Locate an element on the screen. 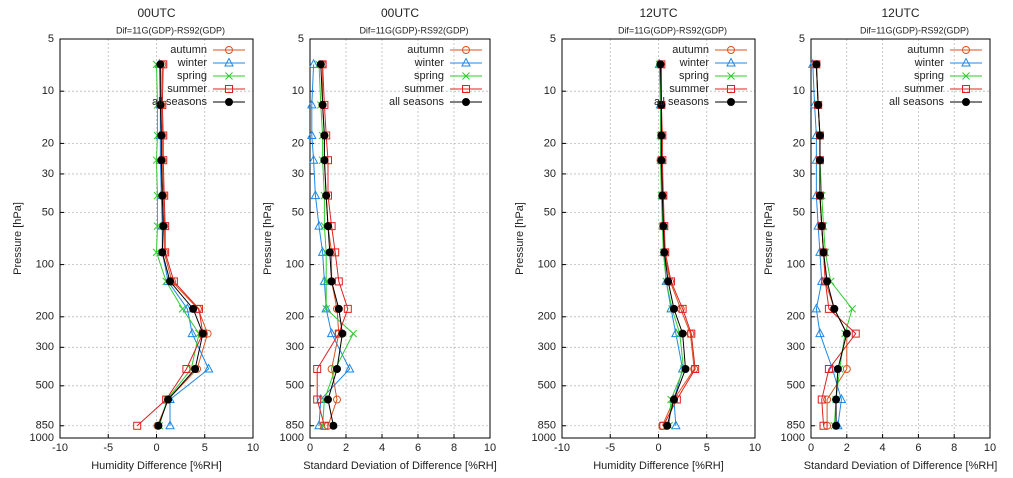 This screenshot has width=1013, height=478. legend-label: all seasons is located at coordinates (180, 102).